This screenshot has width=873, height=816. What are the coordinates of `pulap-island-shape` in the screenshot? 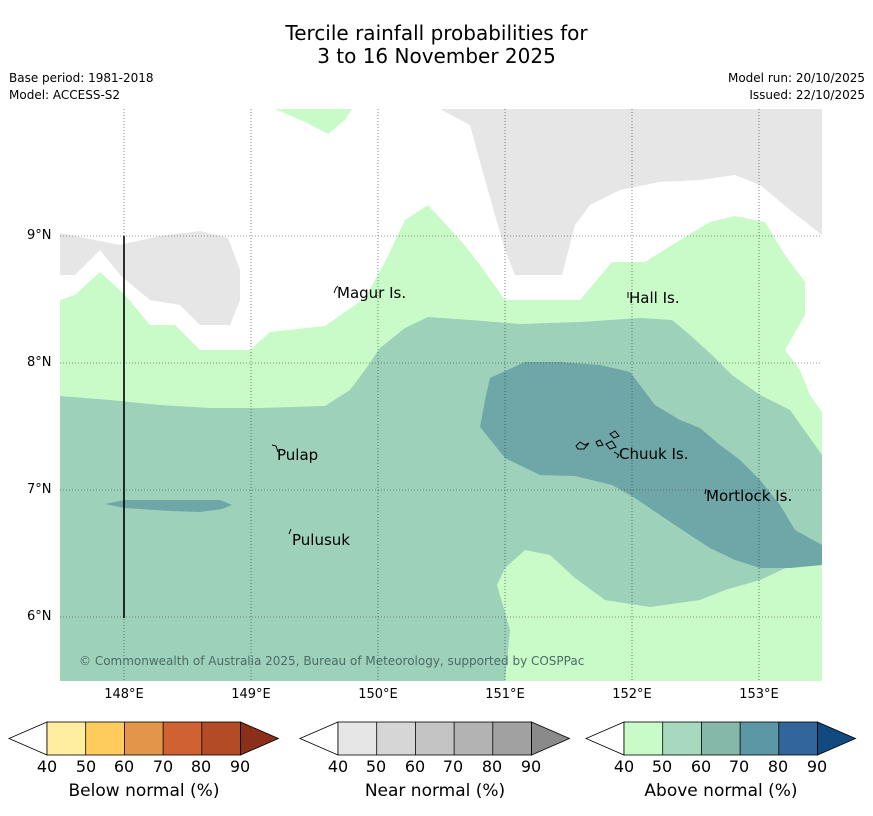 It's located at (275, 448).